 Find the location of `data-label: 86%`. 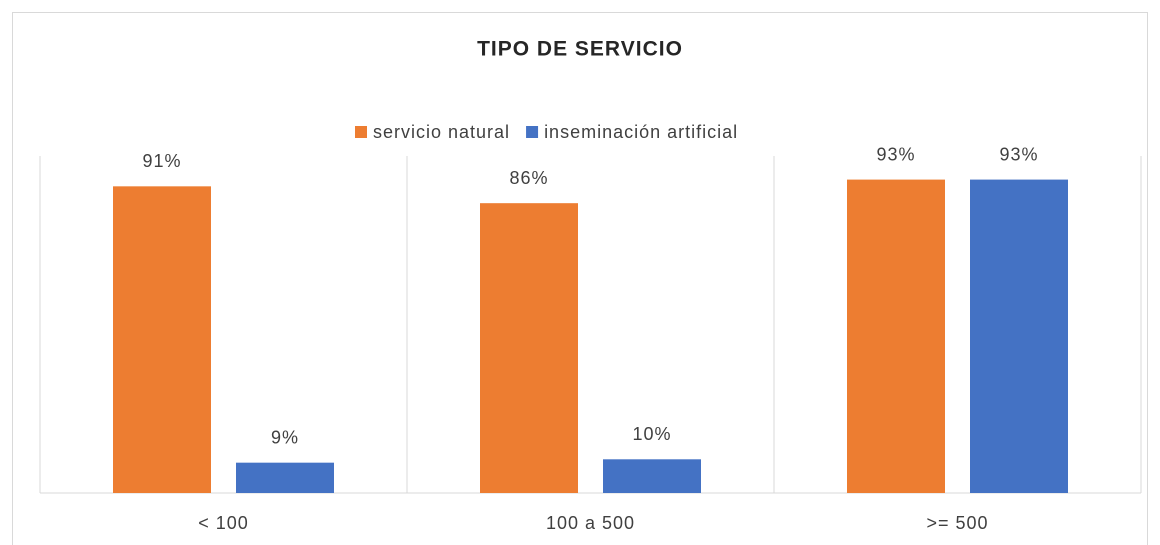

data-label: 86% is located at coordinates (528, 178).